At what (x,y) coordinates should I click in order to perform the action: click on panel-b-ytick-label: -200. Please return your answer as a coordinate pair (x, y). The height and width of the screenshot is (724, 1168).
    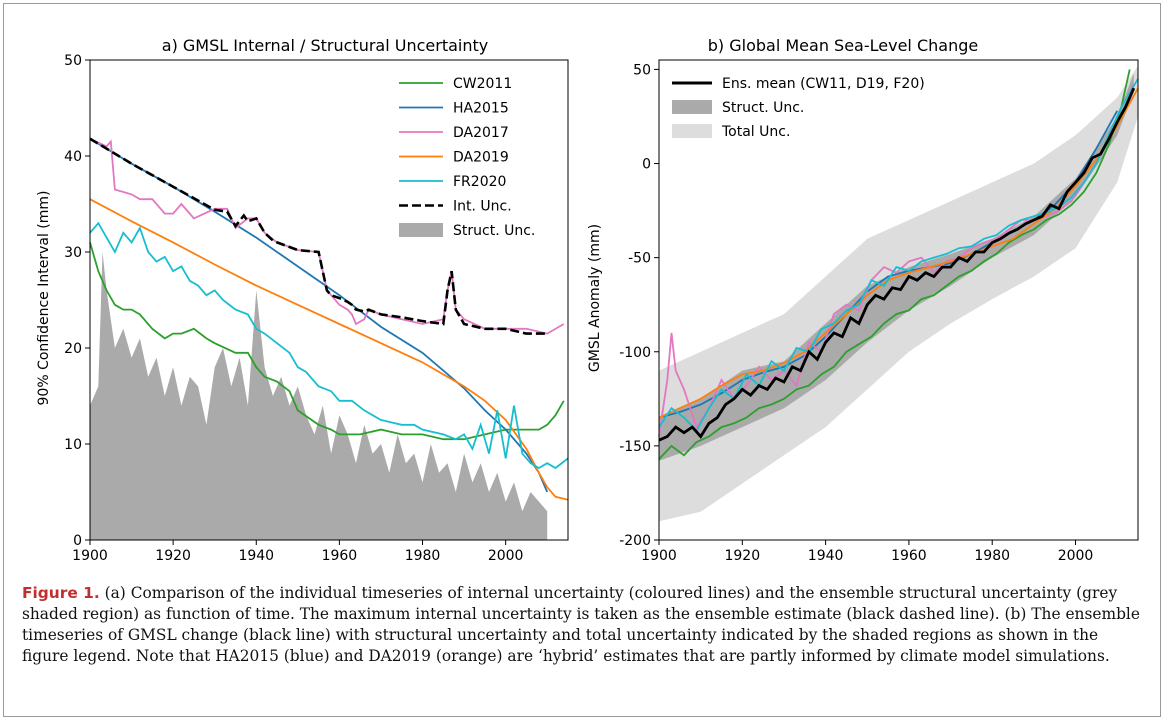
    Looking at the image, I should click on (635, 541).